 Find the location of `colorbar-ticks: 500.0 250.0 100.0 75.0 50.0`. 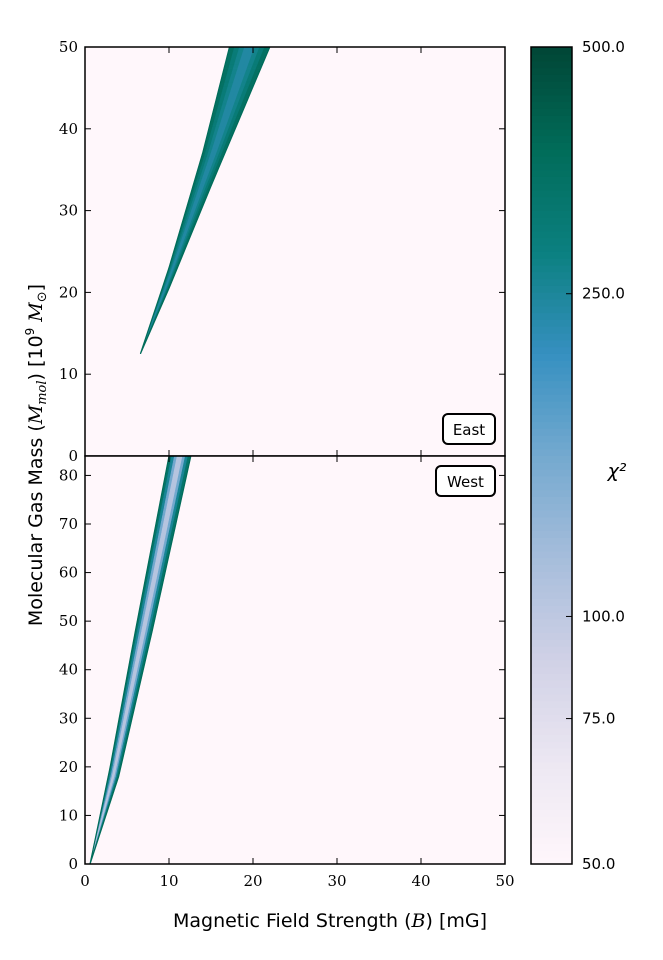

colorbar-ticks: 500.0 250.0 100.0 75.0 50.0 is located at coordinates (595, 455).